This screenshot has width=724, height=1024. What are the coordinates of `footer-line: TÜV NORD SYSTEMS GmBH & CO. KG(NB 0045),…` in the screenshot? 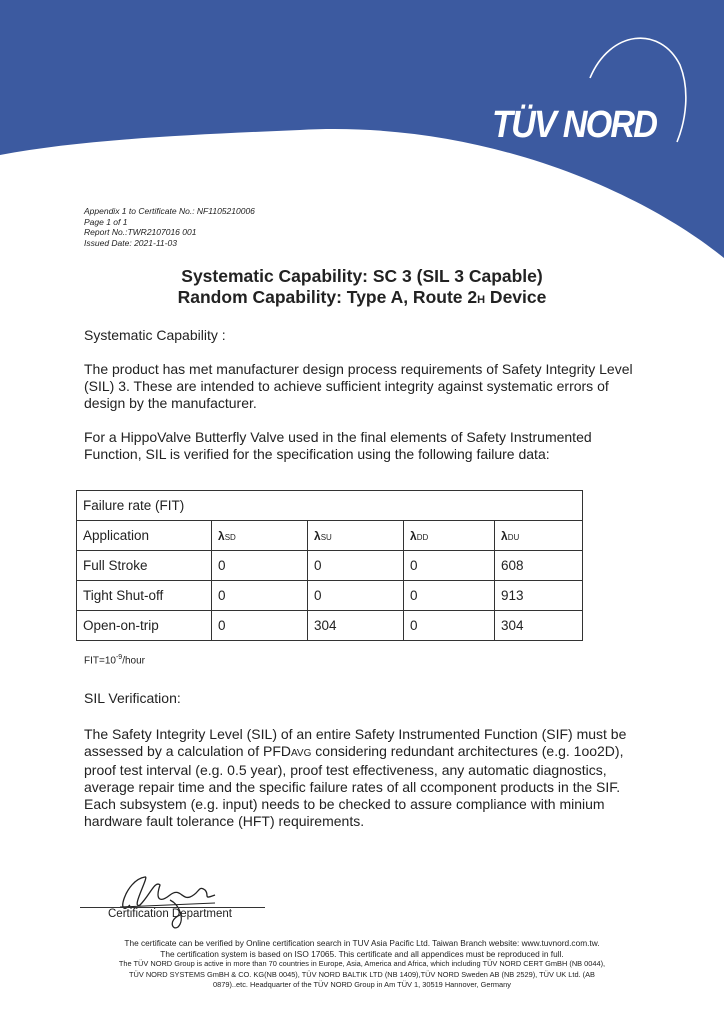 It's located at (361, 974).